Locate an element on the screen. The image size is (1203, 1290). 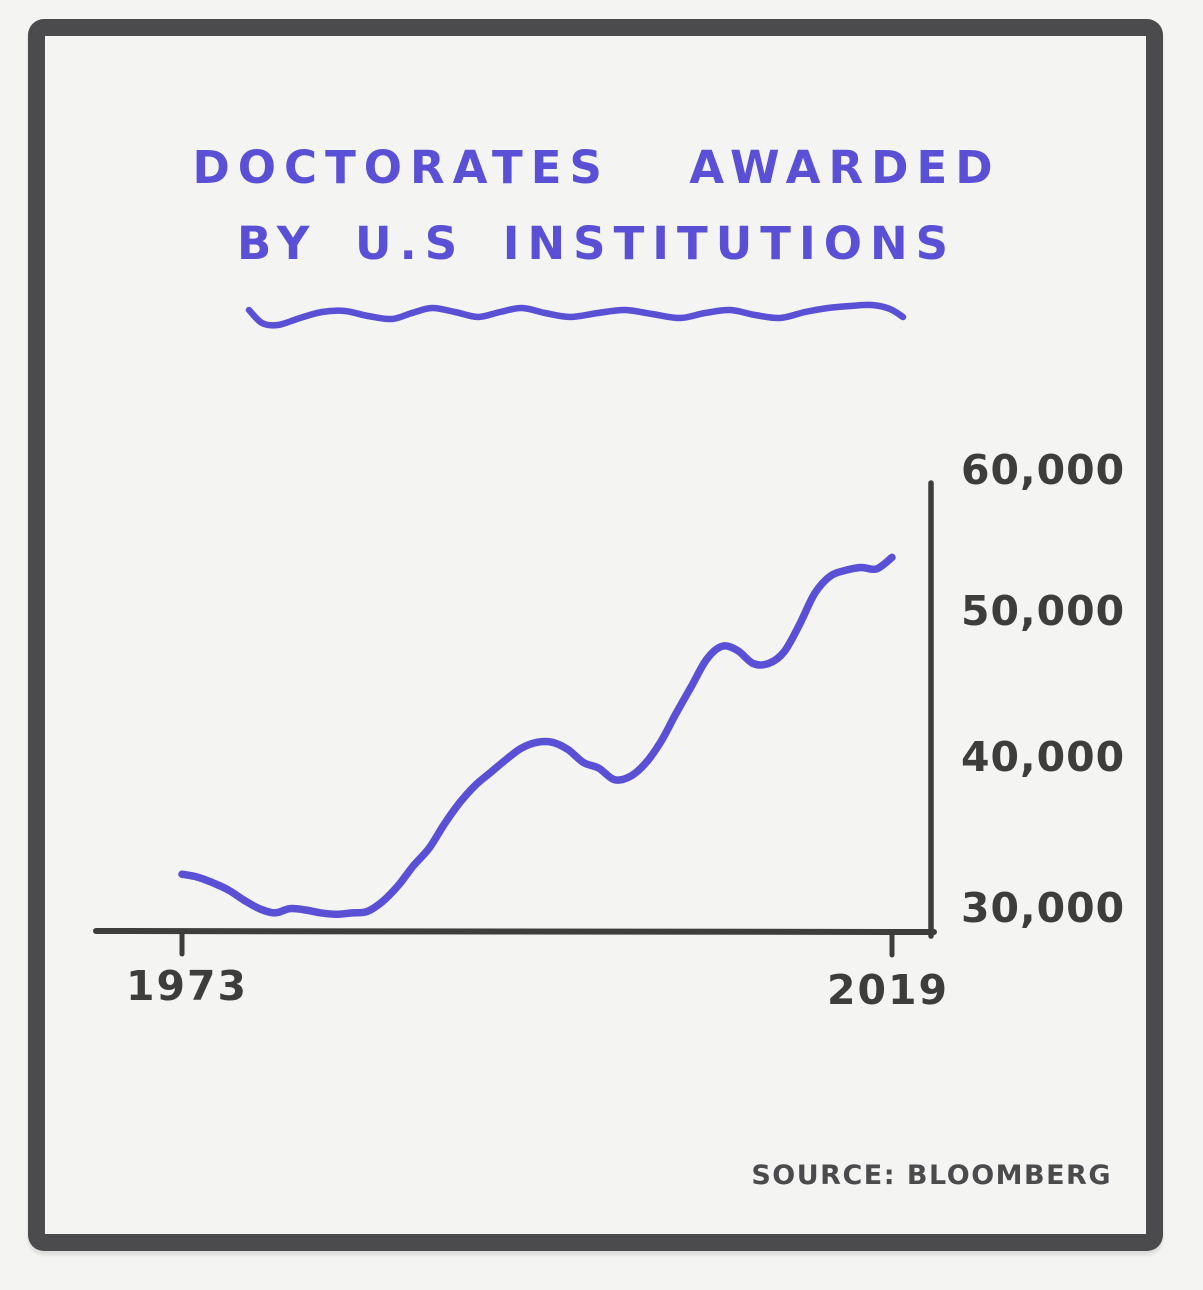
y-tick-label-40000: 40,000 is located at coordinates (1043, 757).